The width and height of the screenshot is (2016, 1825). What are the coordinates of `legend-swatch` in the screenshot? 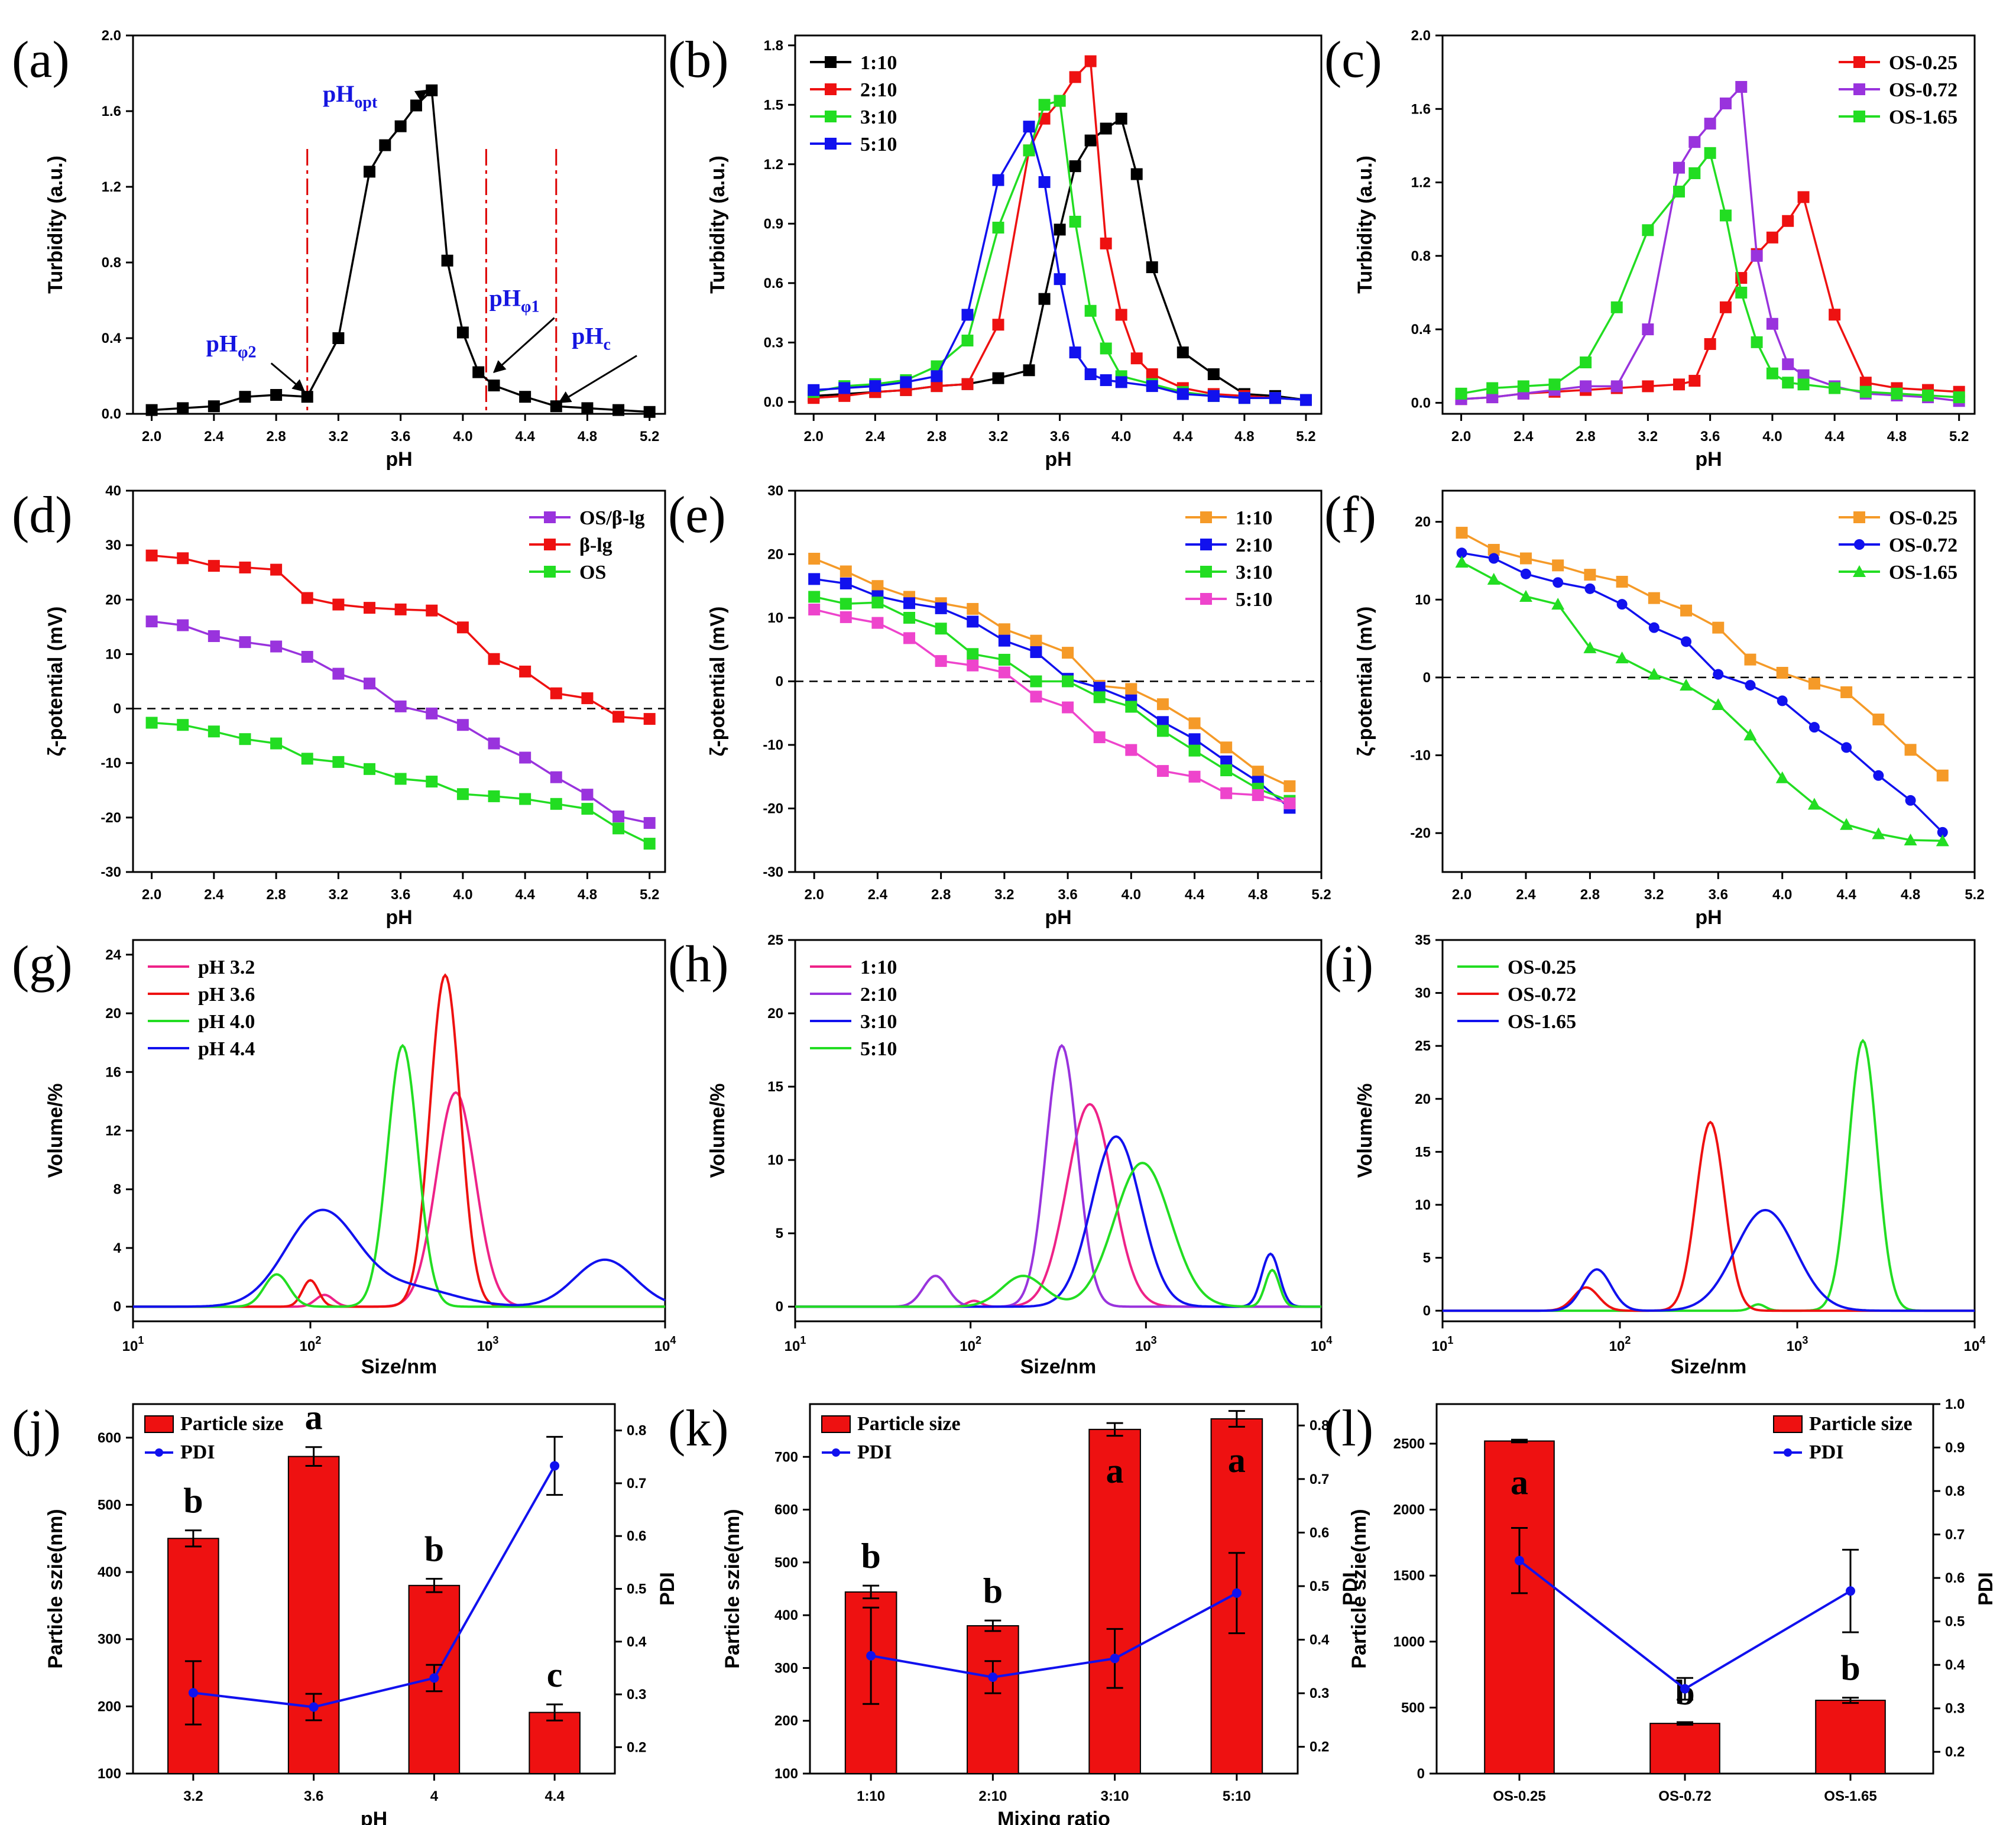 It's located at (836, 1424).